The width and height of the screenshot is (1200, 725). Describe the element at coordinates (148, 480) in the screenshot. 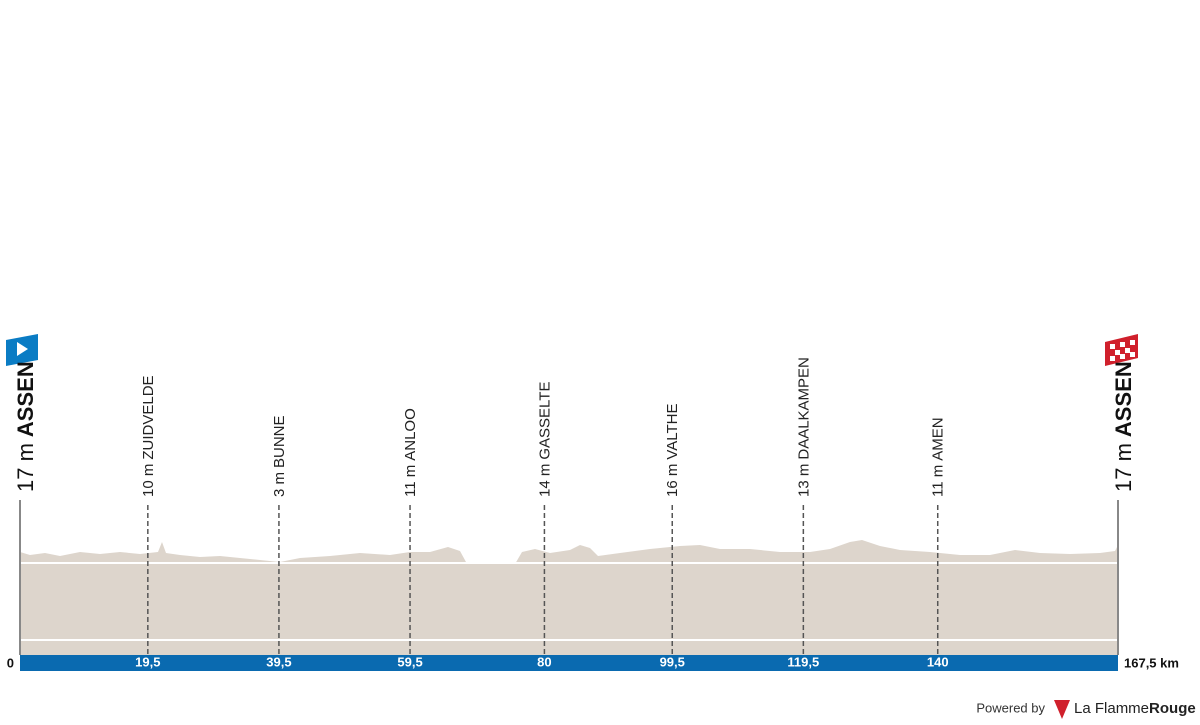

I see `altitude: 10 m` at that location.